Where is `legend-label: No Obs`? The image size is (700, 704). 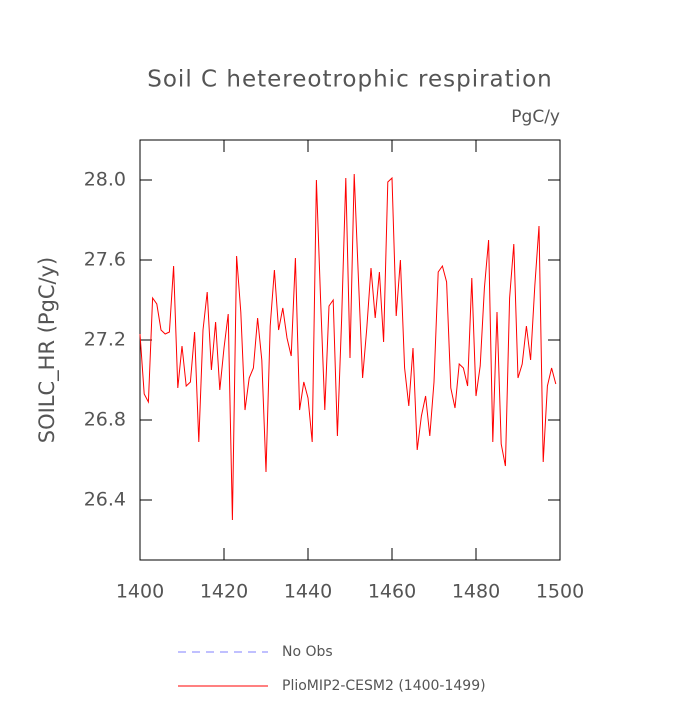 legend-label: No Obs is located at coordinates (307, 652).